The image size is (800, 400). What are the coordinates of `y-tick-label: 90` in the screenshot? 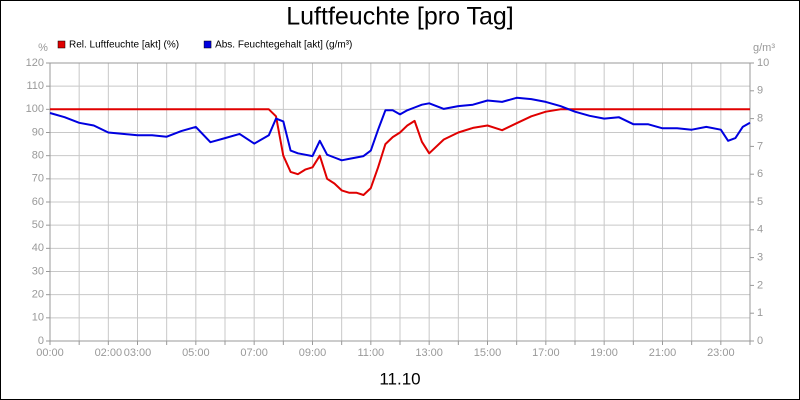 It's located at (38, 132).